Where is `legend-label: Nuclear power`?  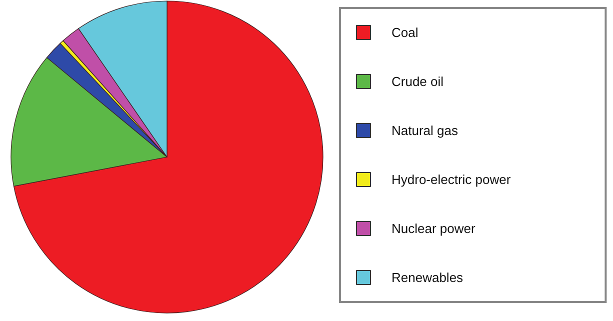
legend-label: Nuclear power is located at coordinates (434, 228).